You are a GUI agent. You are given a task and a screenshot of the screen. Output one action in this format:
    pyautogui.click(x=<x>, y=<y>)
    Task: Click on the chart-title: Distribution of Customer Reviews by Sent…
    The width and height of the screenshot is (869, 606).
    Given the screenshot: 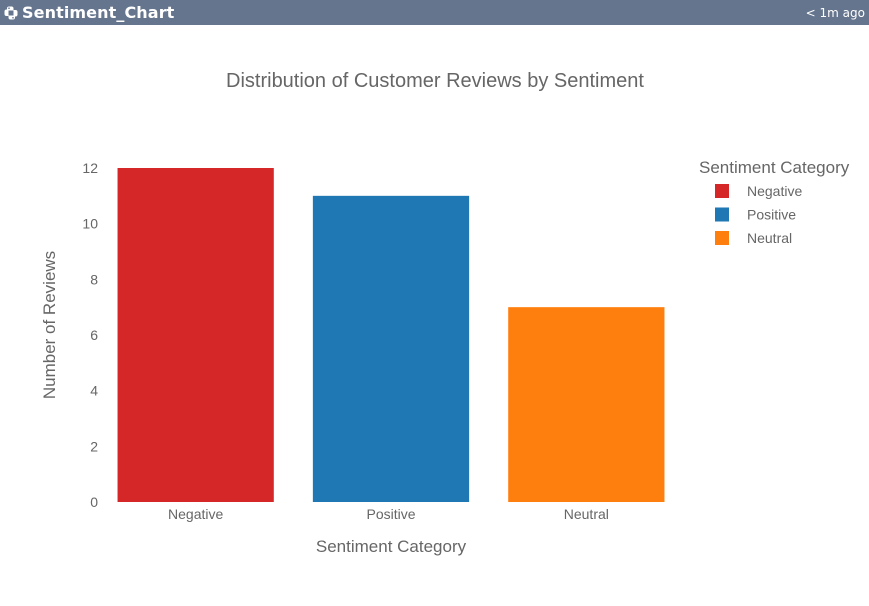 What is the action you would take?
    pyautogui.click(x=435, y=81)
    